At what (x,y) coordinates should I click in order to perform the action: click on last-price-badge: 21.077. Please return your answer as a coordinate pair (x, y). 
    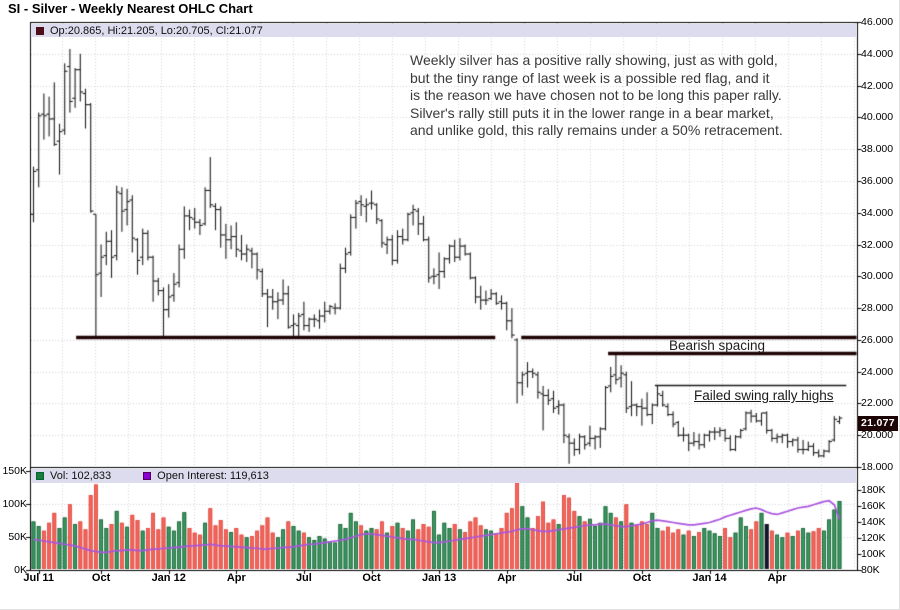
    Looking at the image, I should click on (878, 423).